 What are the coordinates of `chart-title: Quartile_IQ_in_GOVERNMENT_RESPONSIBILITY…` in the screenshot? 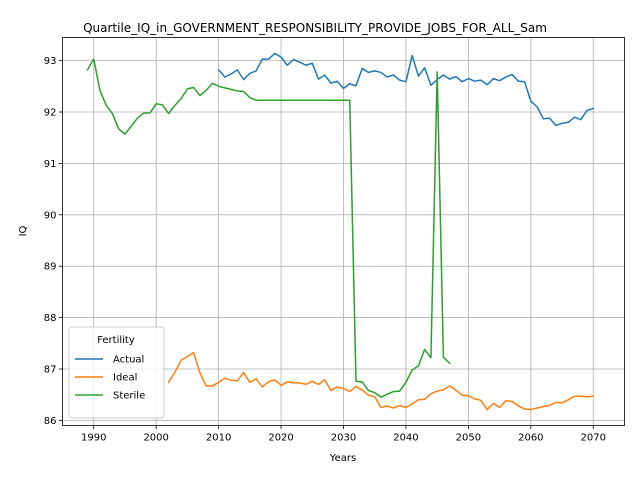 It's located at (315, 28).